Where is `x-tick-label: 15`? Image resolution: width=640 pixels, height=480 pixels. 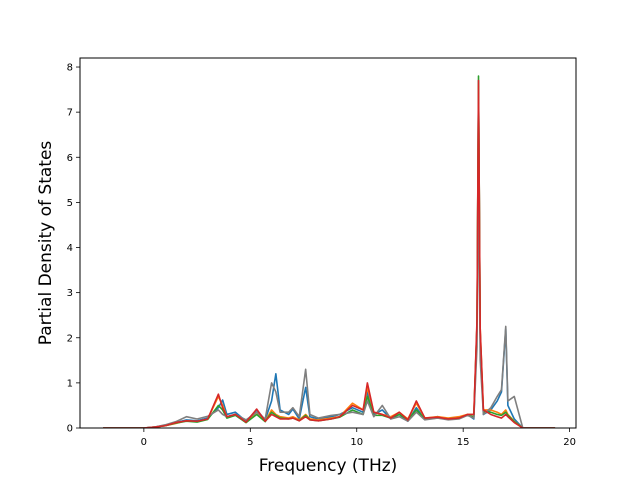
x-tick-label: 15 is located at coordinates (463, 442).